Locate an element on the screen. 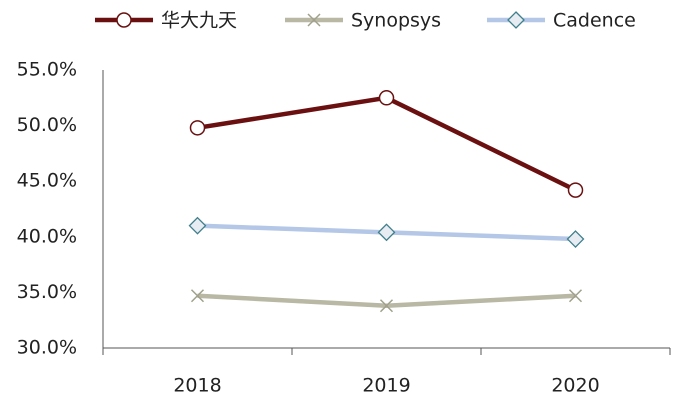  y-tick-label: 40.0% is located at coordinates (47, 236).